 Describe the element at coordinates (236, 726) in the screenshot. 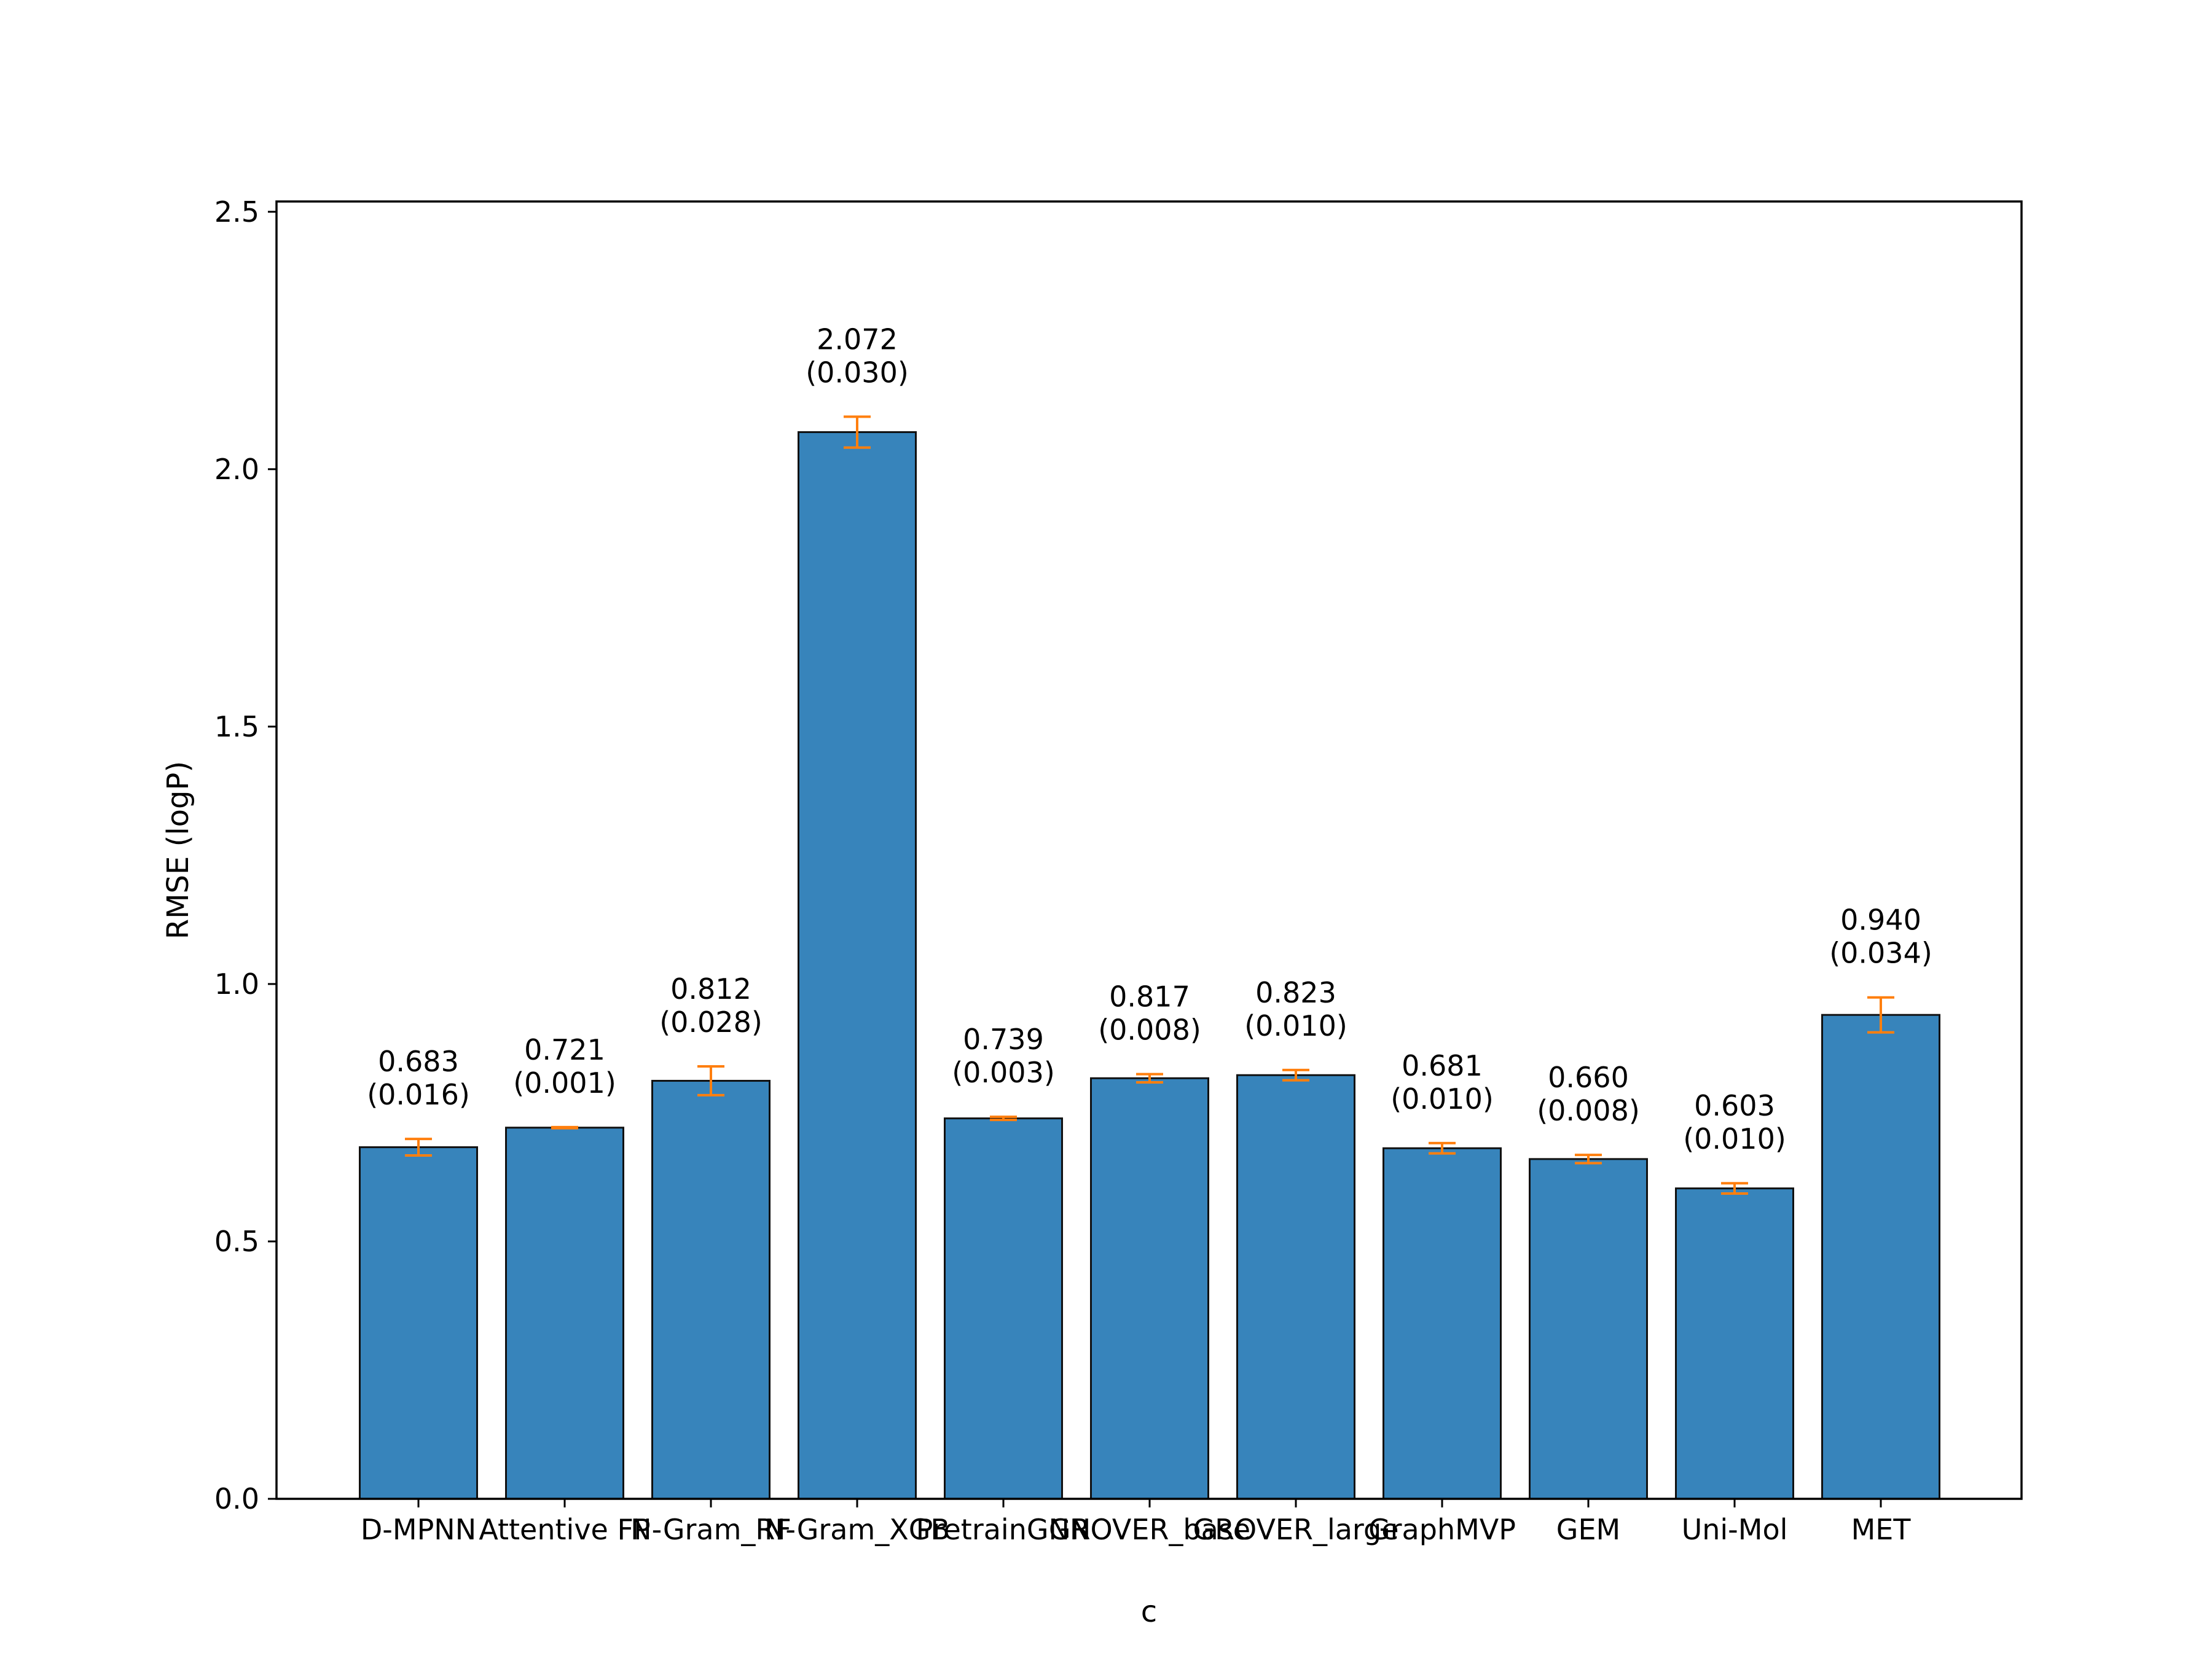

I see `y-tick-label-3: 1.5` at that location.